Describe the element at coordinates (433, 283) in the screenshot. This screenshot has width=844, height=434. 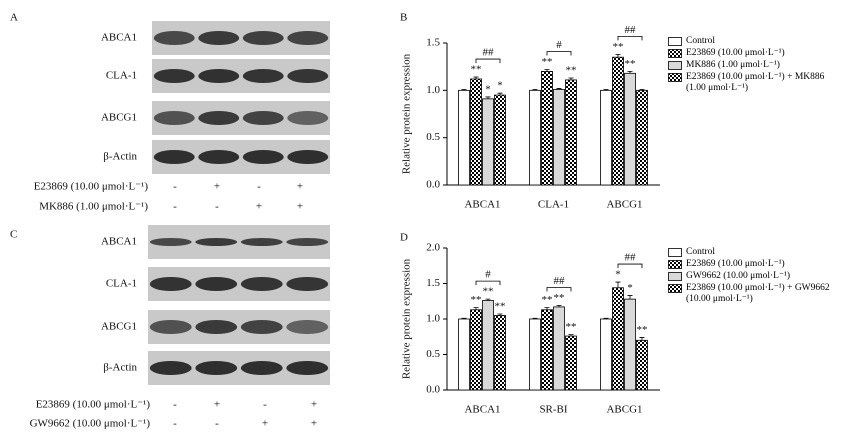
I see `y-tick-label: 1.5` at that location.